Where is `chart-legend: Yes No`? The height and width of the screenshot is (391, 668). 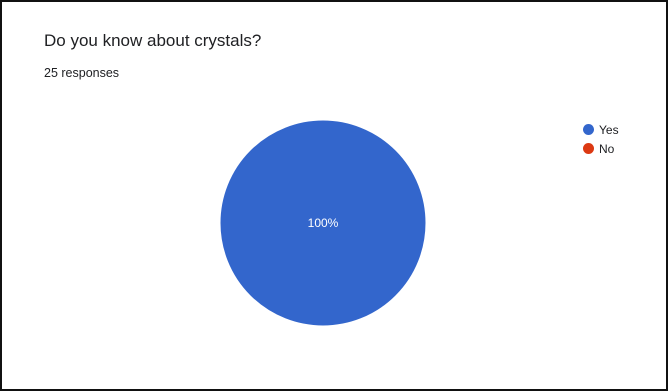 chart-legend: Yes No is located at coordinates (601, 139).